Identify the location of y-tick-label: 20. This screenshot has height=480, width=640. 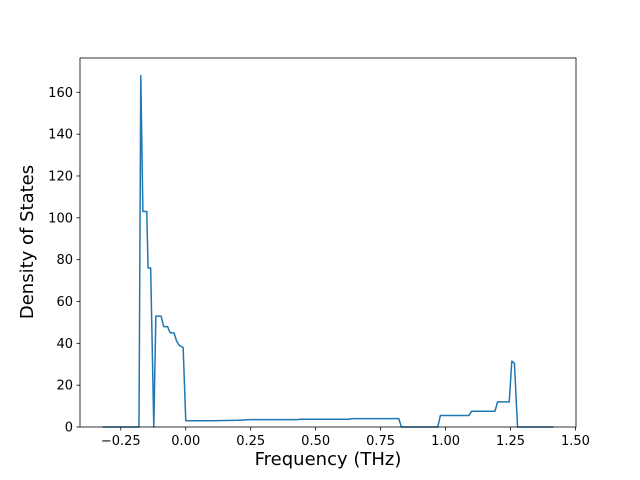
(64, 386).